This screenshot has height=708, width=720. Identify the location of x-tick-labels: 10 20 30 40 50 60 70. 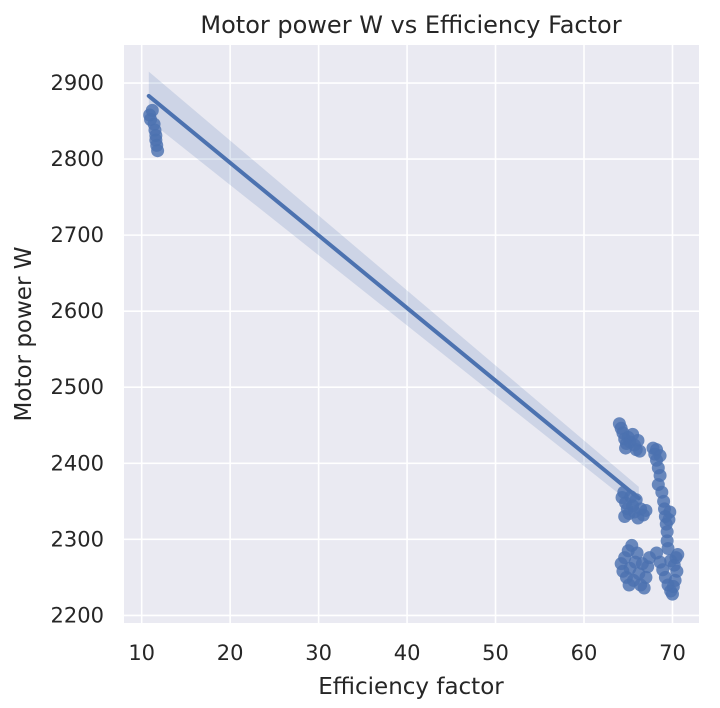
(407, 653).